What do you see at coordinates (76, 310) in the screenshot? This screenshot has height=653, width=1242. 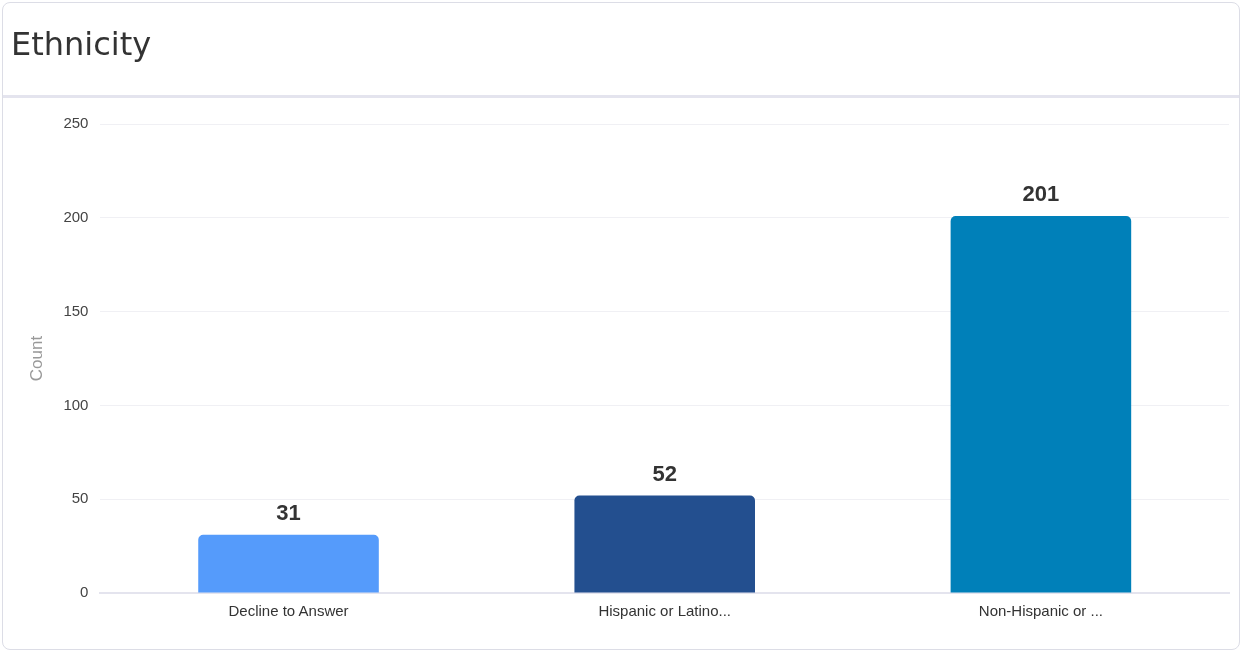 I see `y-tick-label: 150` at bounding box center [76, 310].